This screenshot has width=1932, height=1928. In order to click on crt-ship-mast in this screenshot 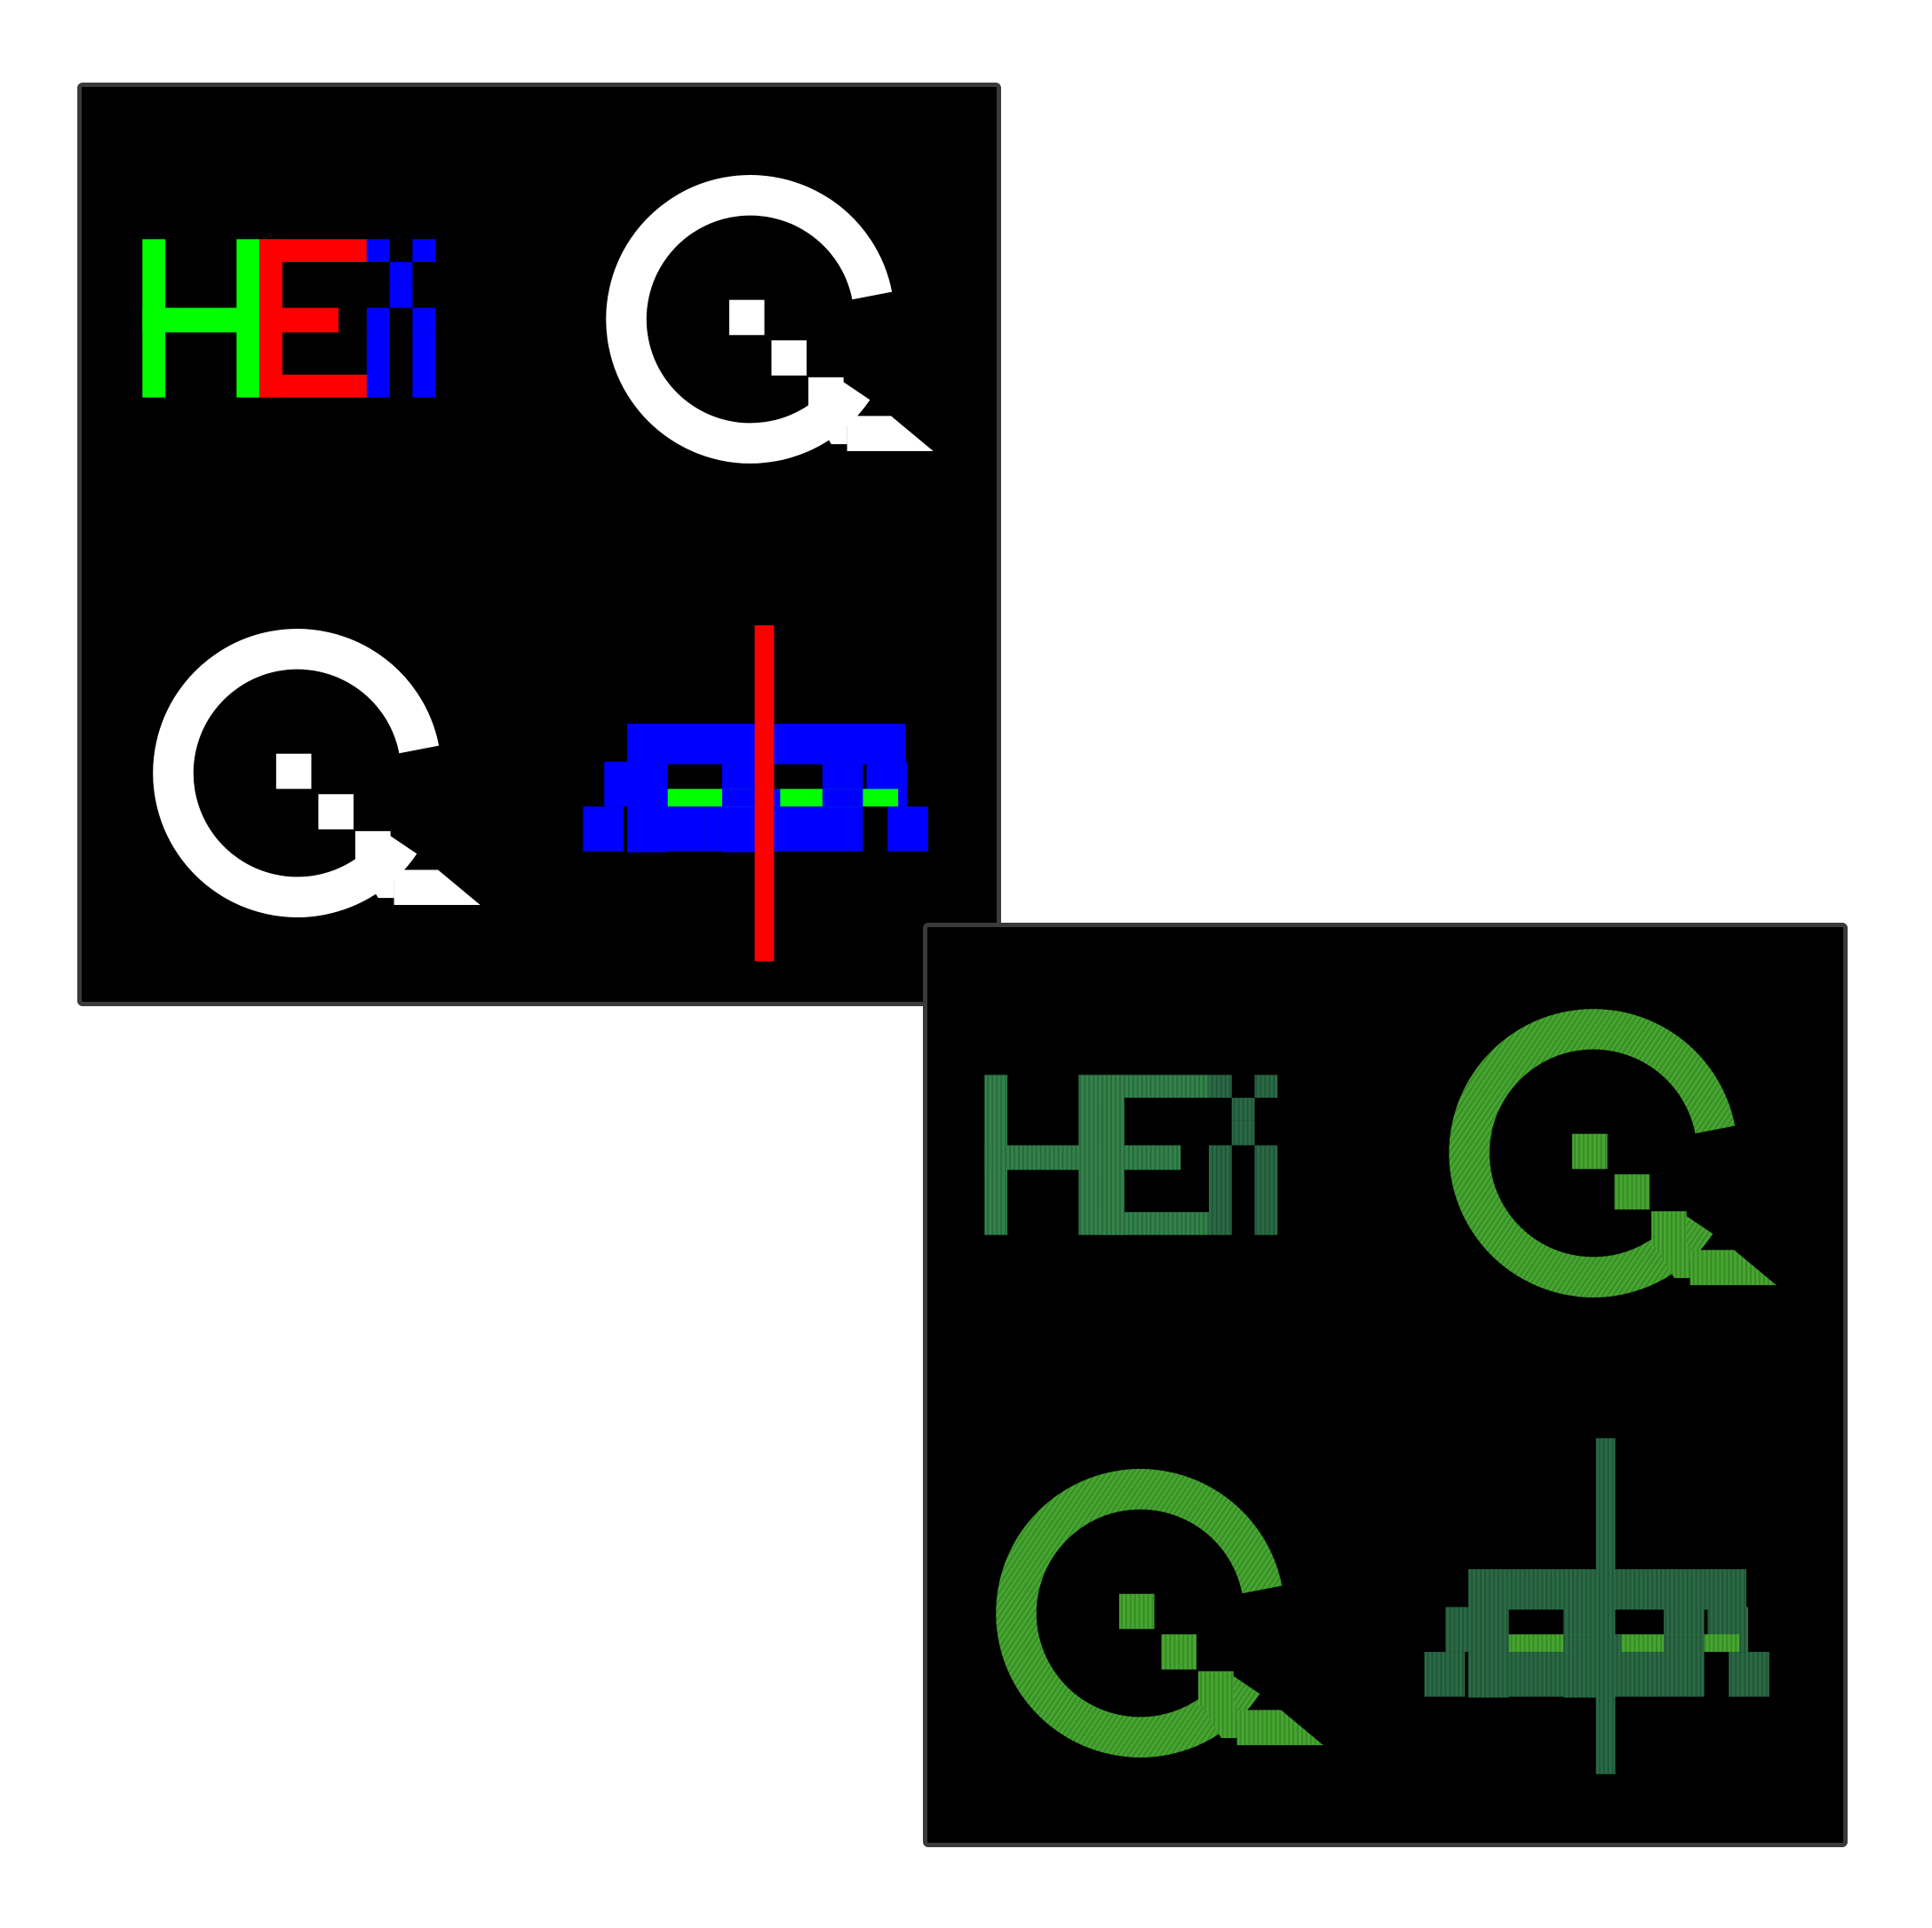, I will do `click(1605, 1606)`.